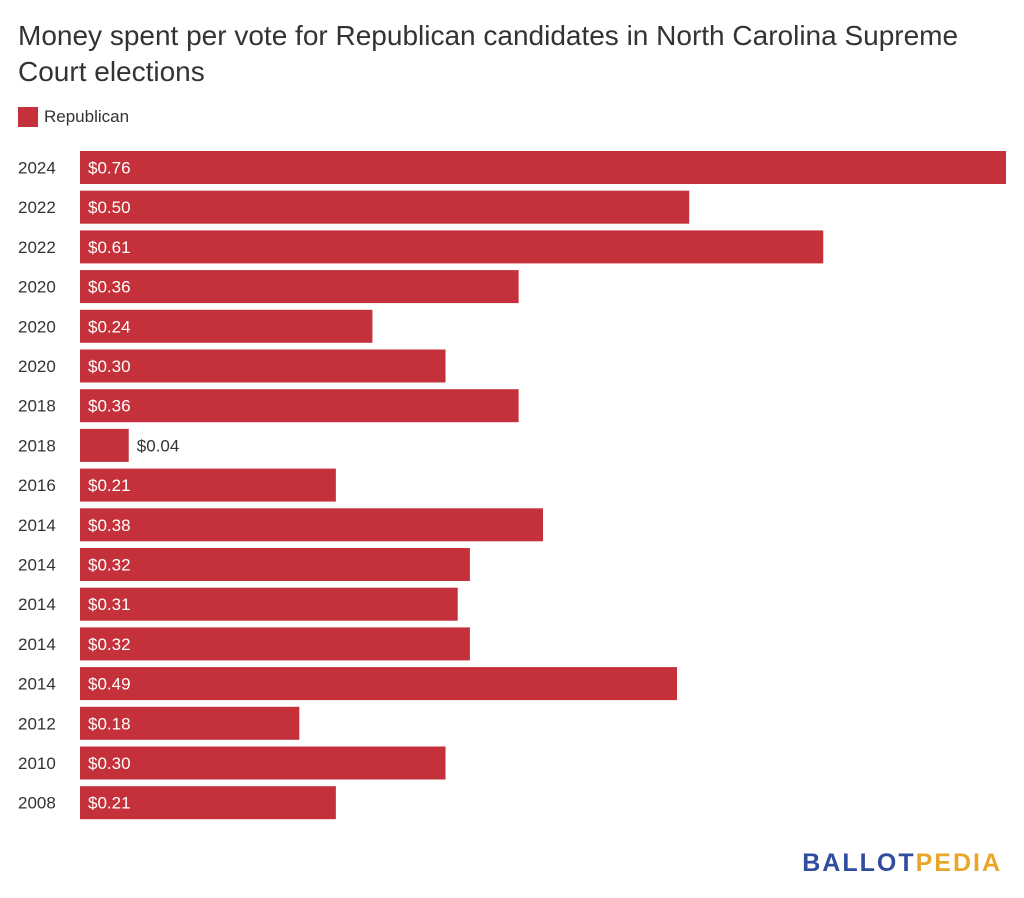 Image resolution: width=1024 pixels, height=898 pixels. What do you see at coordinates (109, 247) in the screenshot?
I see `bar-value-label: $0.61` at bounding box center [109, 247].